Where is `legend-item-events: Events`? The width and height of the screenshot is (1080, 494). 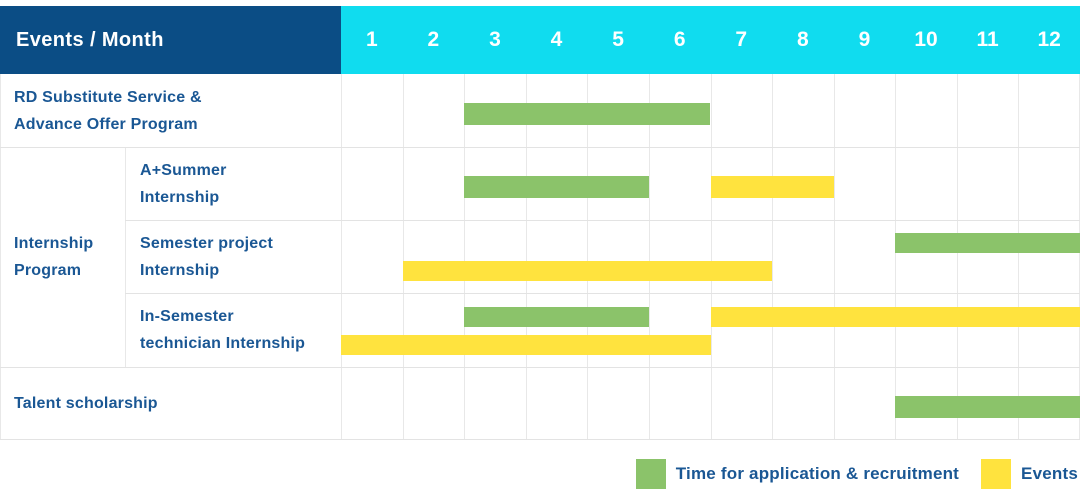
legend-item-events: Events is located at coordinates (1029, 474).